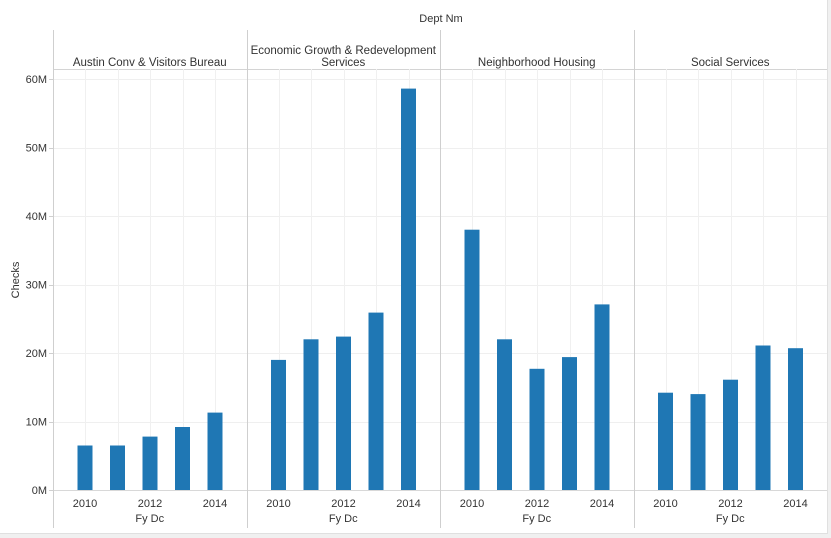 The image size is (831, 538). What do you see at coordinates (36, 217) in the screenshot?
I see `y-tick-label: 40M` at bounding box center [36, 217].